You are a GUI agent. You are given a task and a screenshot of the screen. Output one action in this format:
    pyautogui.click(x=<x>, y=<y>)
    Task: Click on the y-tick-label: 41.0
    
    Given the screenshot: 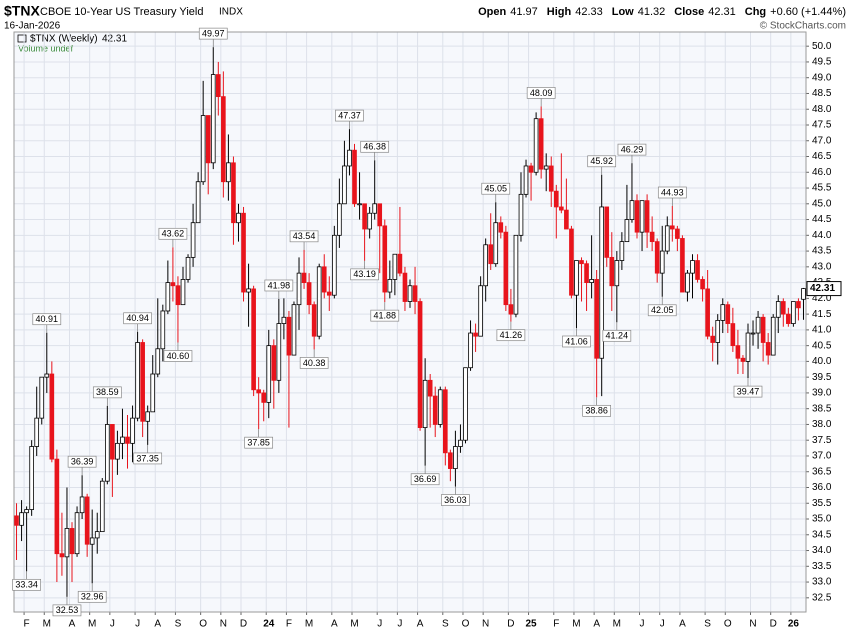 What is the action you would take?
    pyautogui.click(x=822, y=330)
    